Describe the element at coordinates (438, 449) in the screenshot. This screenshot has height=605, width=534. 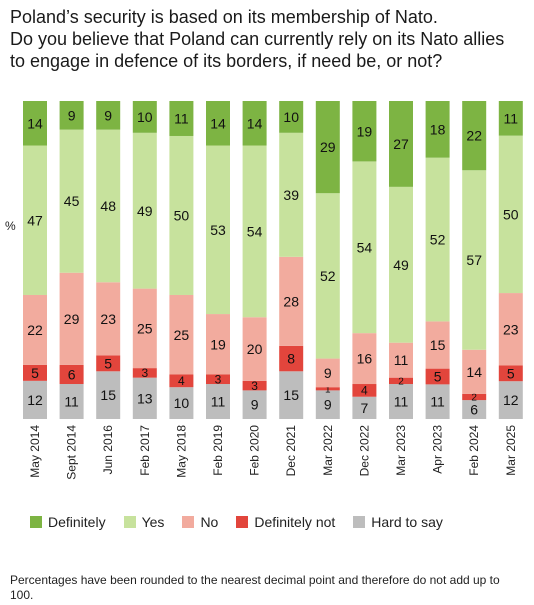
I see `x-tick-label: Apr 2023` at that location.